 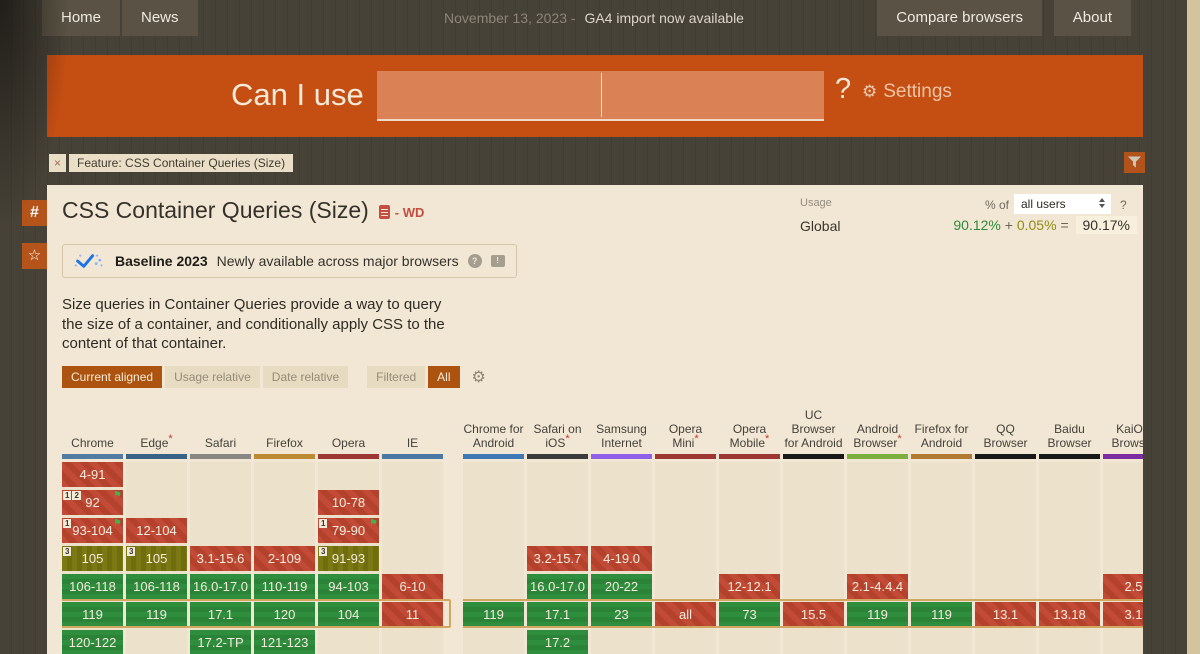 I want to click on support-cell: 92 1 2 ⚑, so click(x=92, y=502).